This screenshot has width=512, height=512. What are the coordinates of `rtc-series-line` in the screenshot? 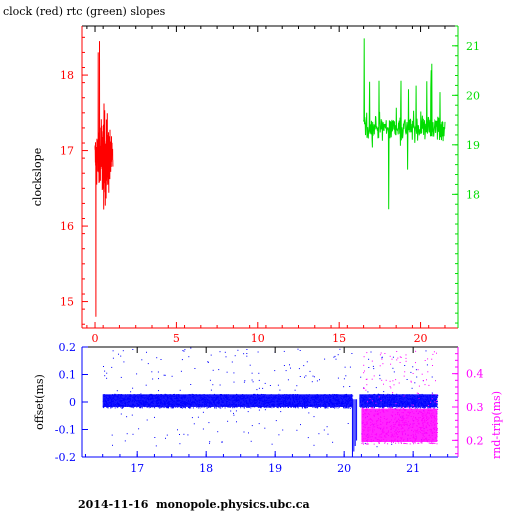 It's located at (404, 124).